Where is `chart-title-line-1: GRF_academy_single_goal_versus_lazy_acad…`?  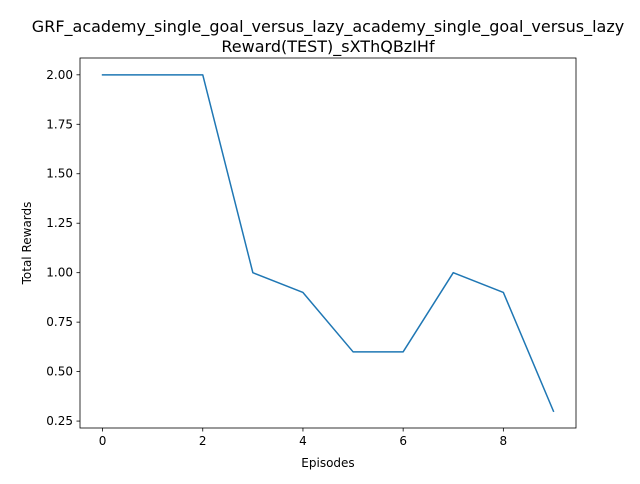 chart-title-line-1: GRF_academy_single_goal_versus_lazy_acad… is located at coordinates (328, 27).